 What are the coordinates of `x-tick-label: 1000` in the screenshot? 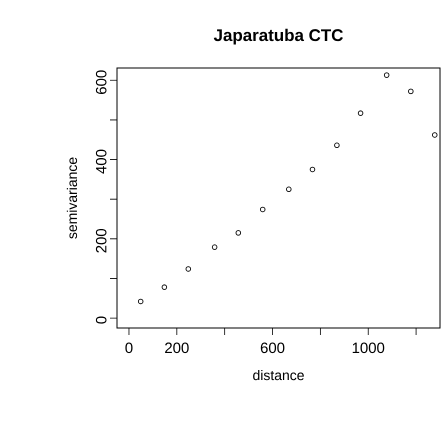 It's located at (368, 348).